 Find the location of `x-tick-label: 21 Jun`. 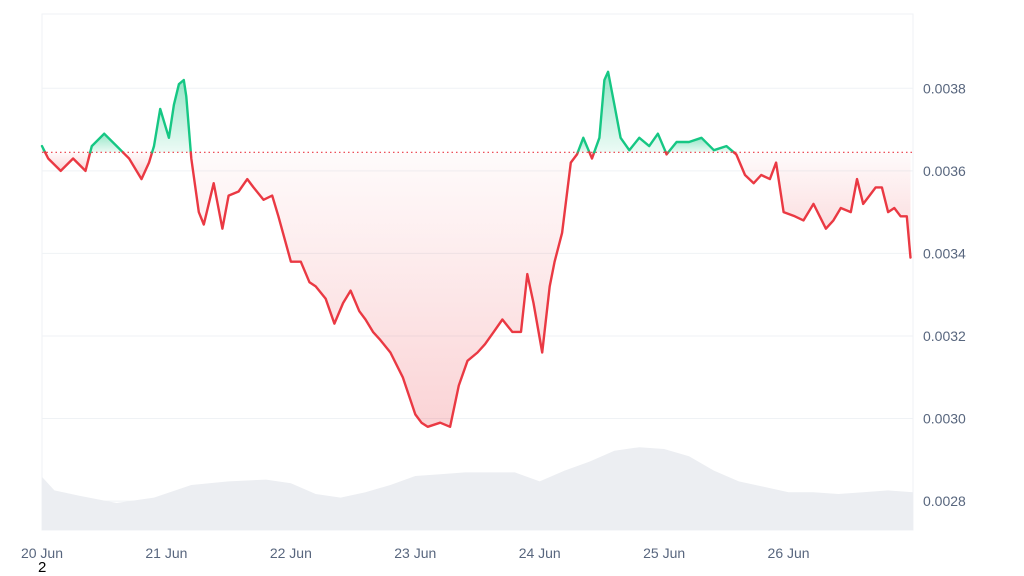

x-tick-label: 21 Jun is located at coordinates (166, 553).